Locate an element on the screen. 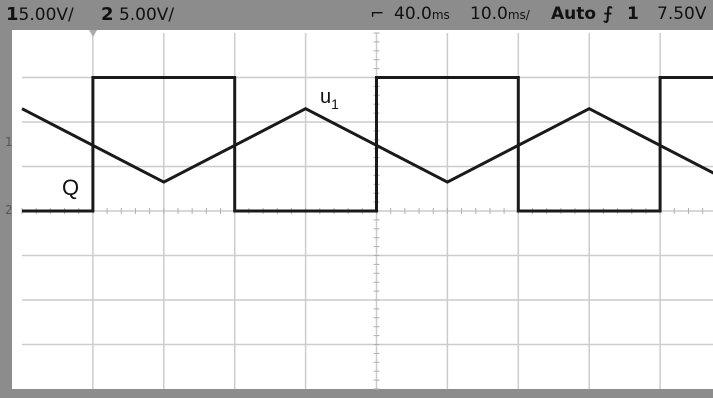  trigger-channel: 1 is located at coordinates (633, 14).